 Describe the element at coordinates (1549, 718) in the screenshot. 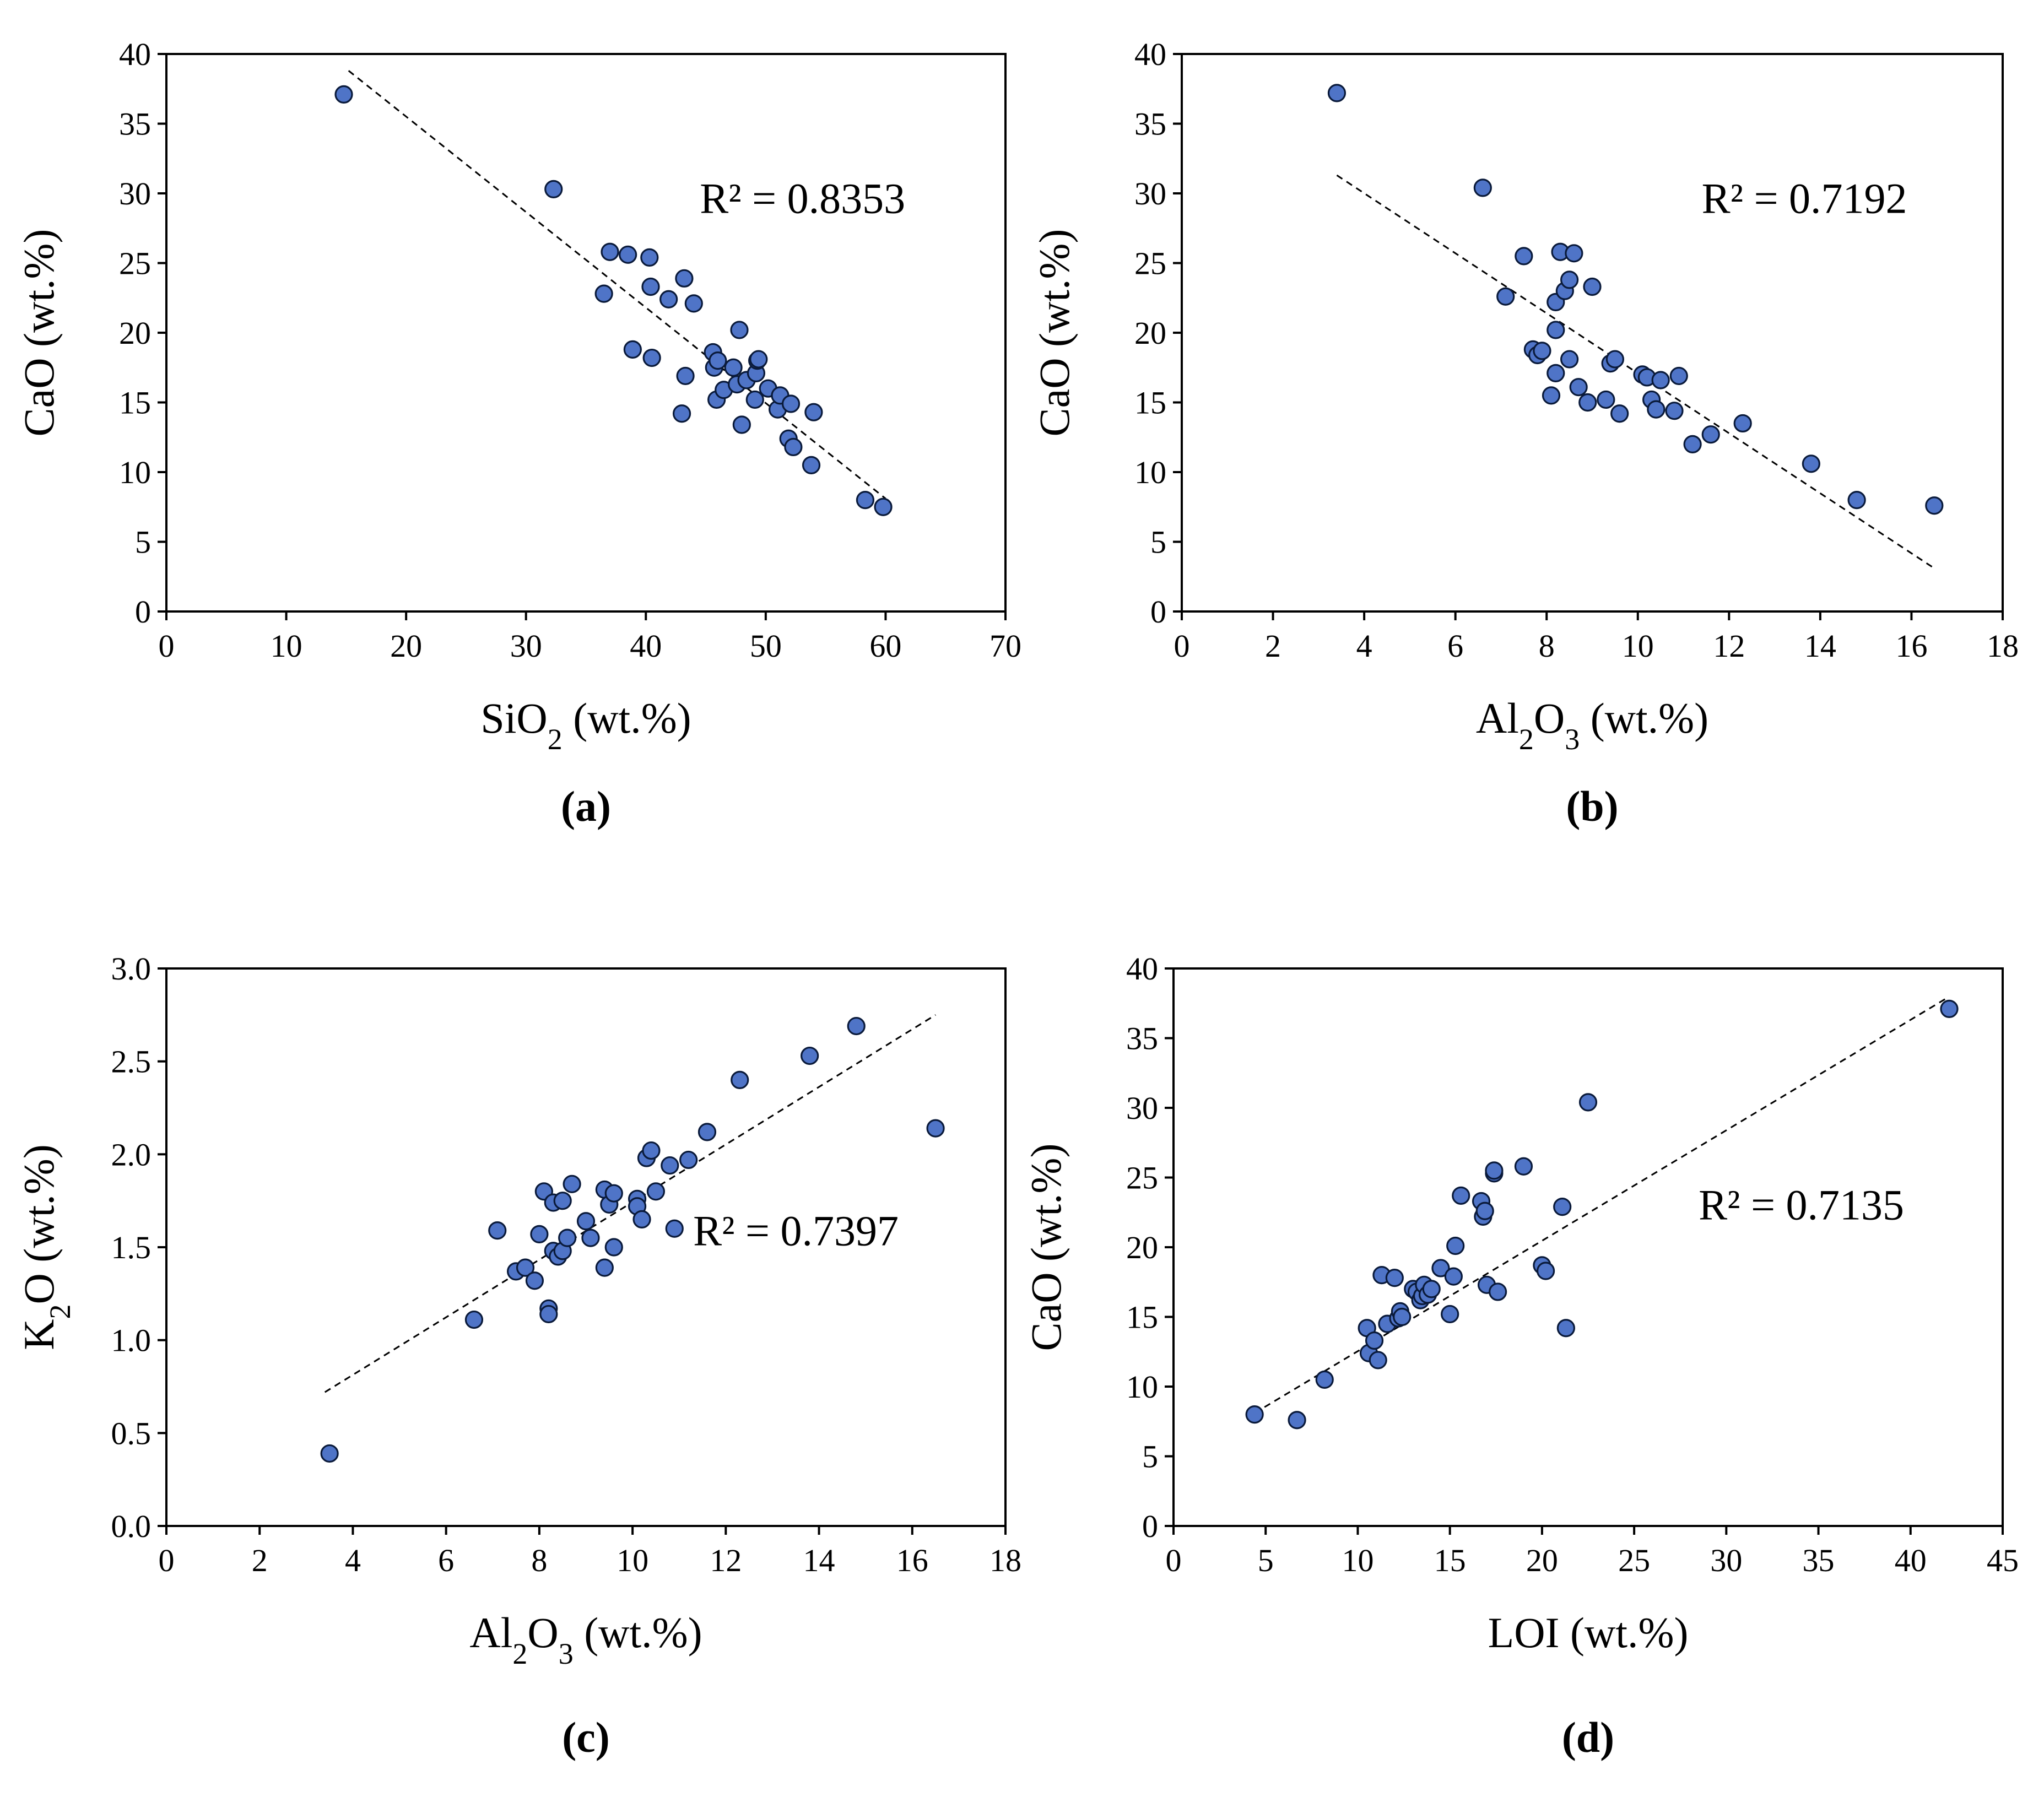

I see `label-part: O` at that location.